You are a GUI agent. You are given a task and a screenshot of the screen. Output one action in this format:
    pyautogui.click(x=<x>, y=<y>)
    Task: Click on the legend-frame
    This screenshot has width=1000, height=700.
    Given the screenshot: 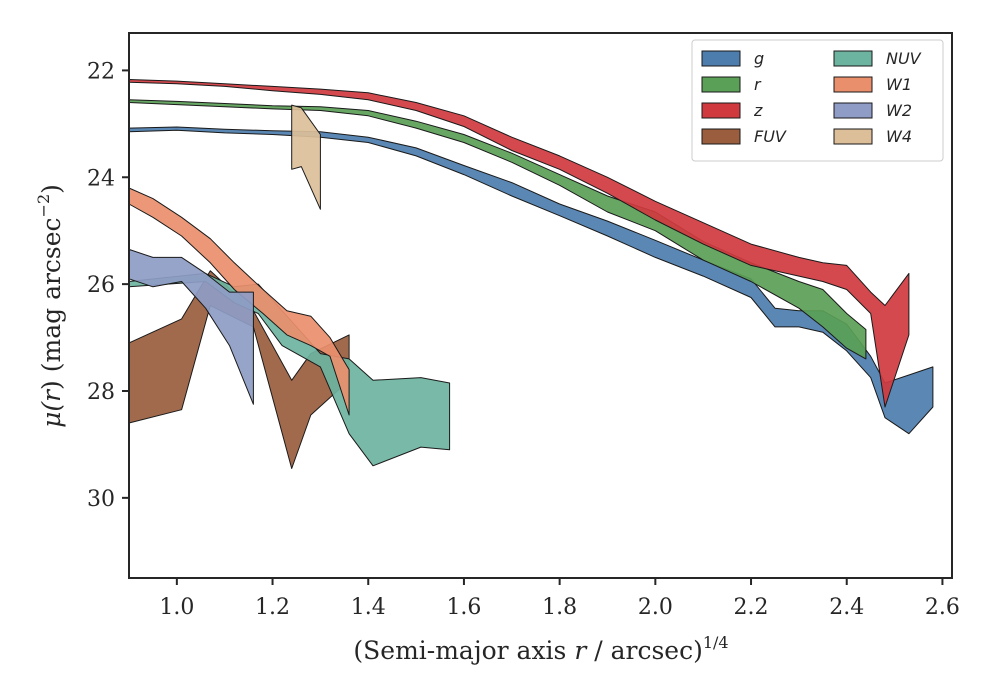 What is the action you would take?
    pyautogui.click(x=817, y=100)
    